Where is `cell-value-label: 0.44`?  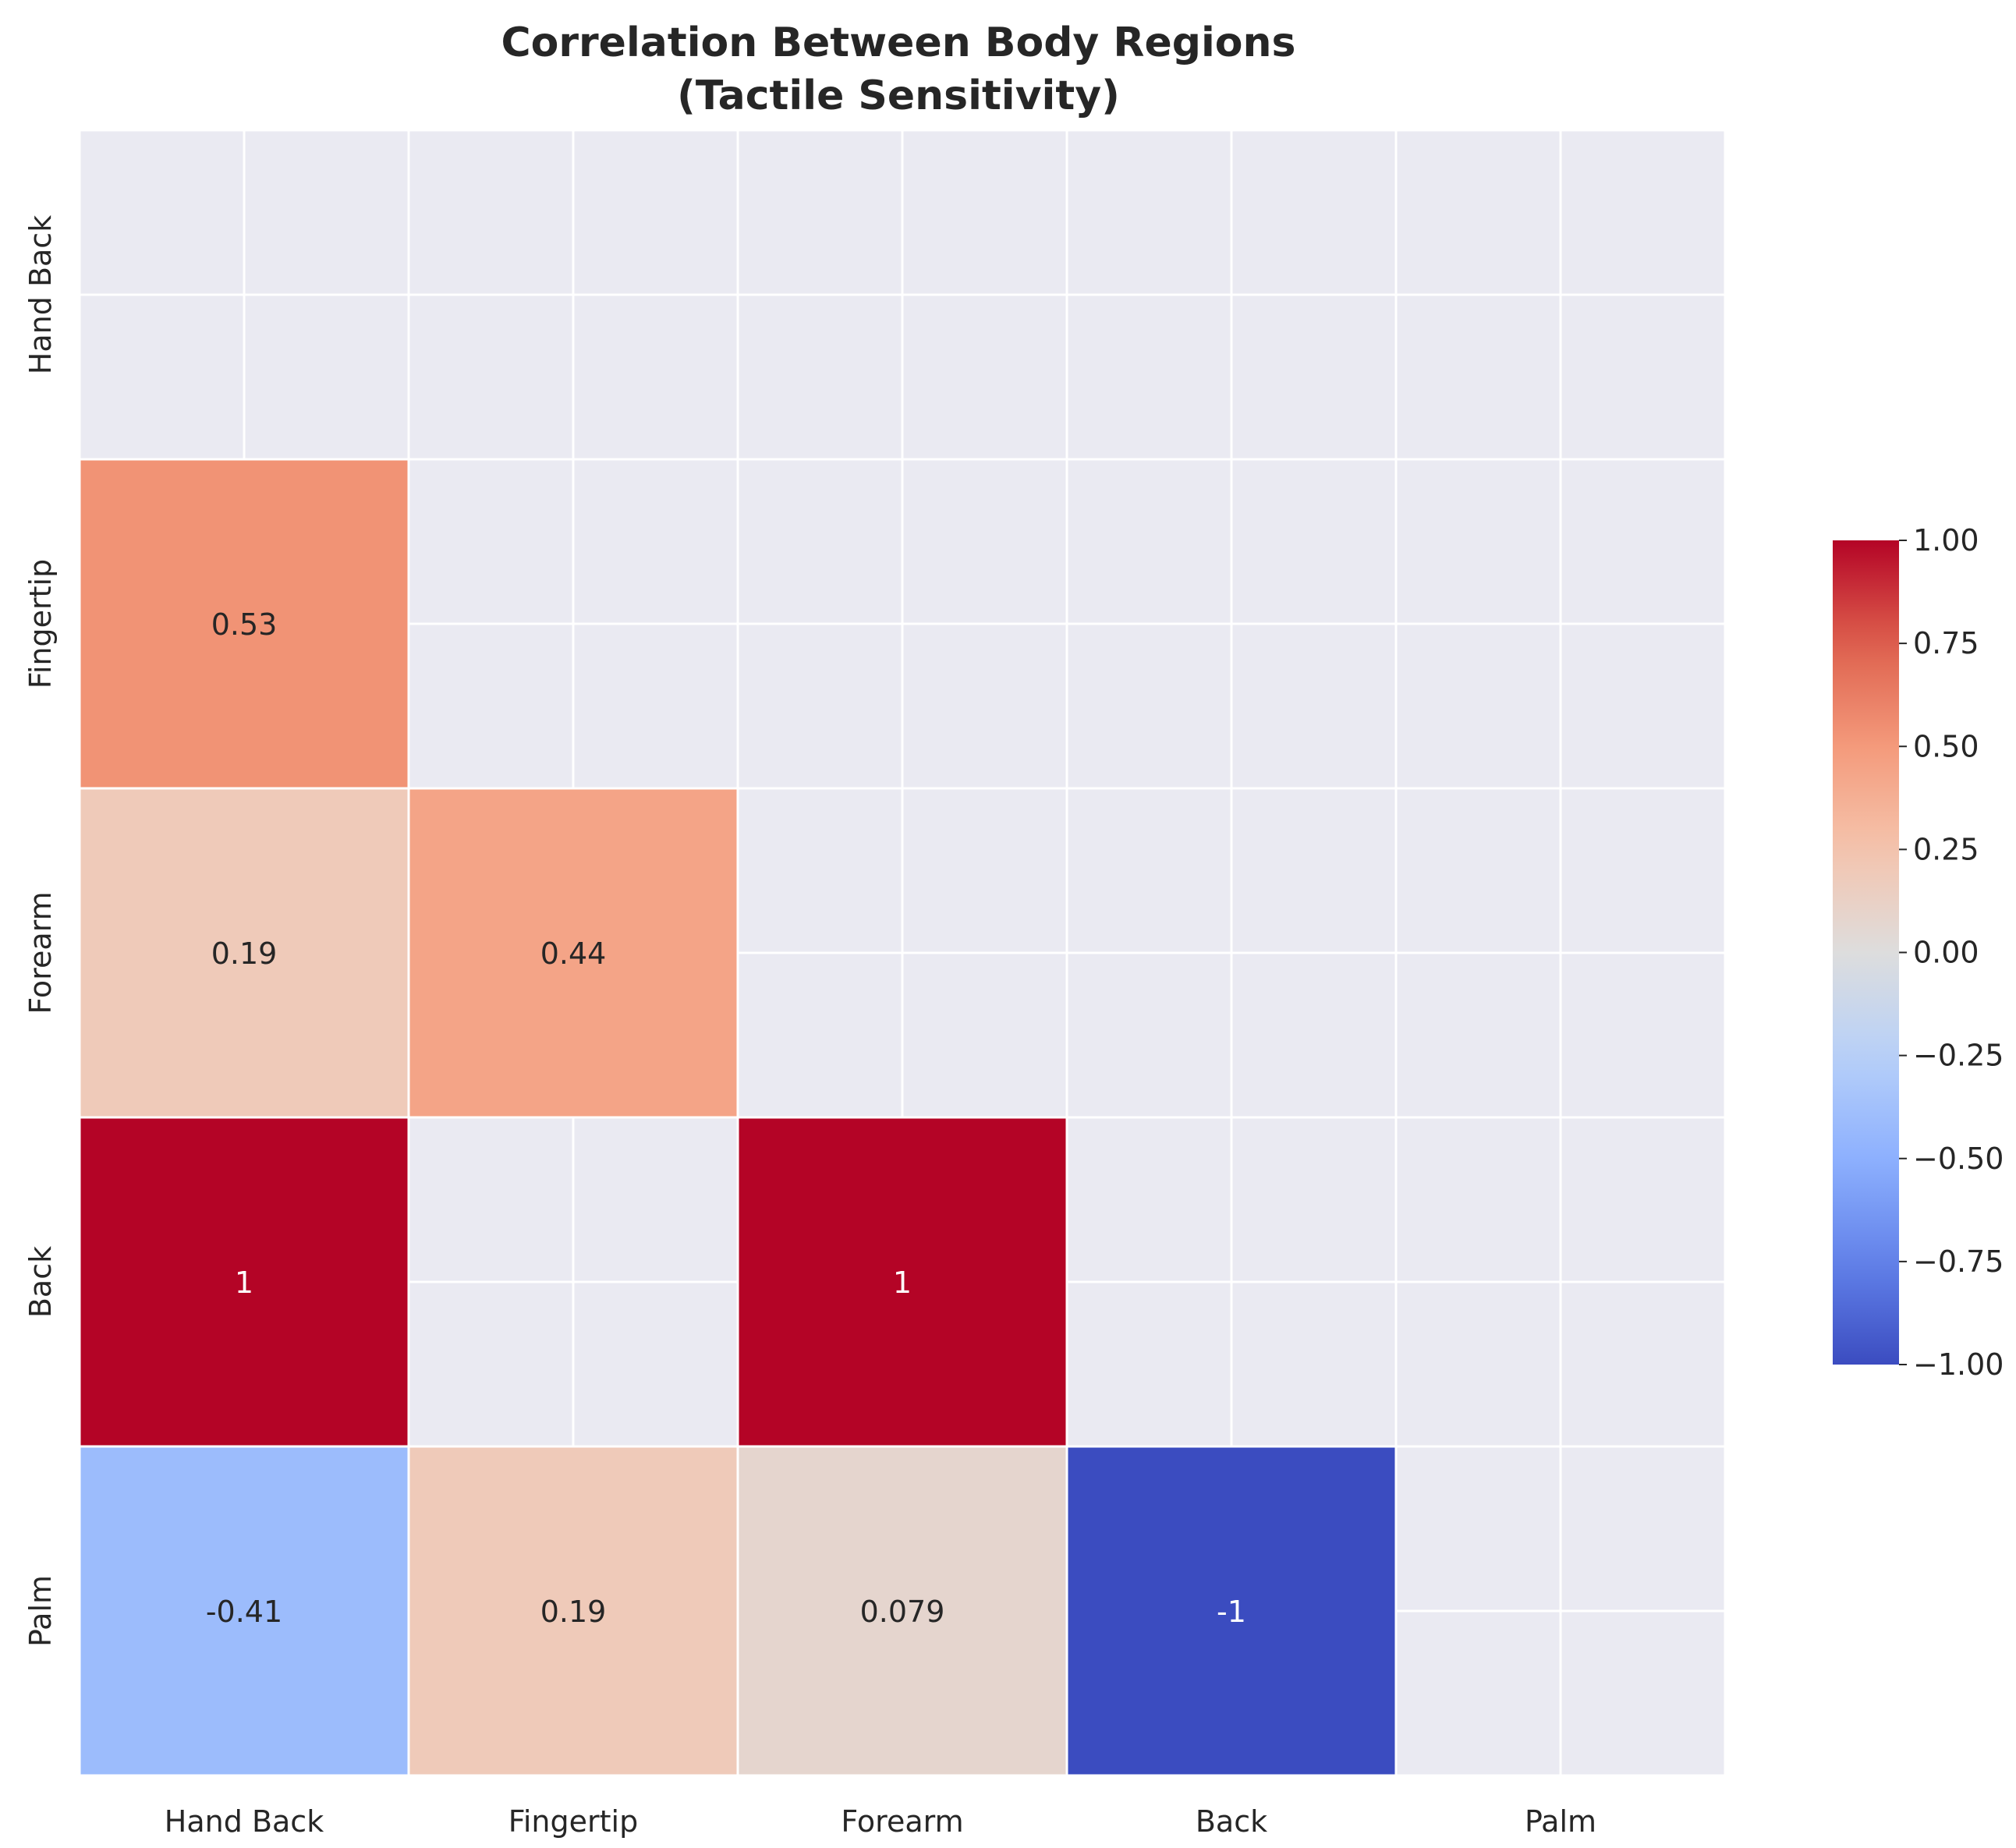
cell-value-label: 0.44 is located at coordinates (573, 953).